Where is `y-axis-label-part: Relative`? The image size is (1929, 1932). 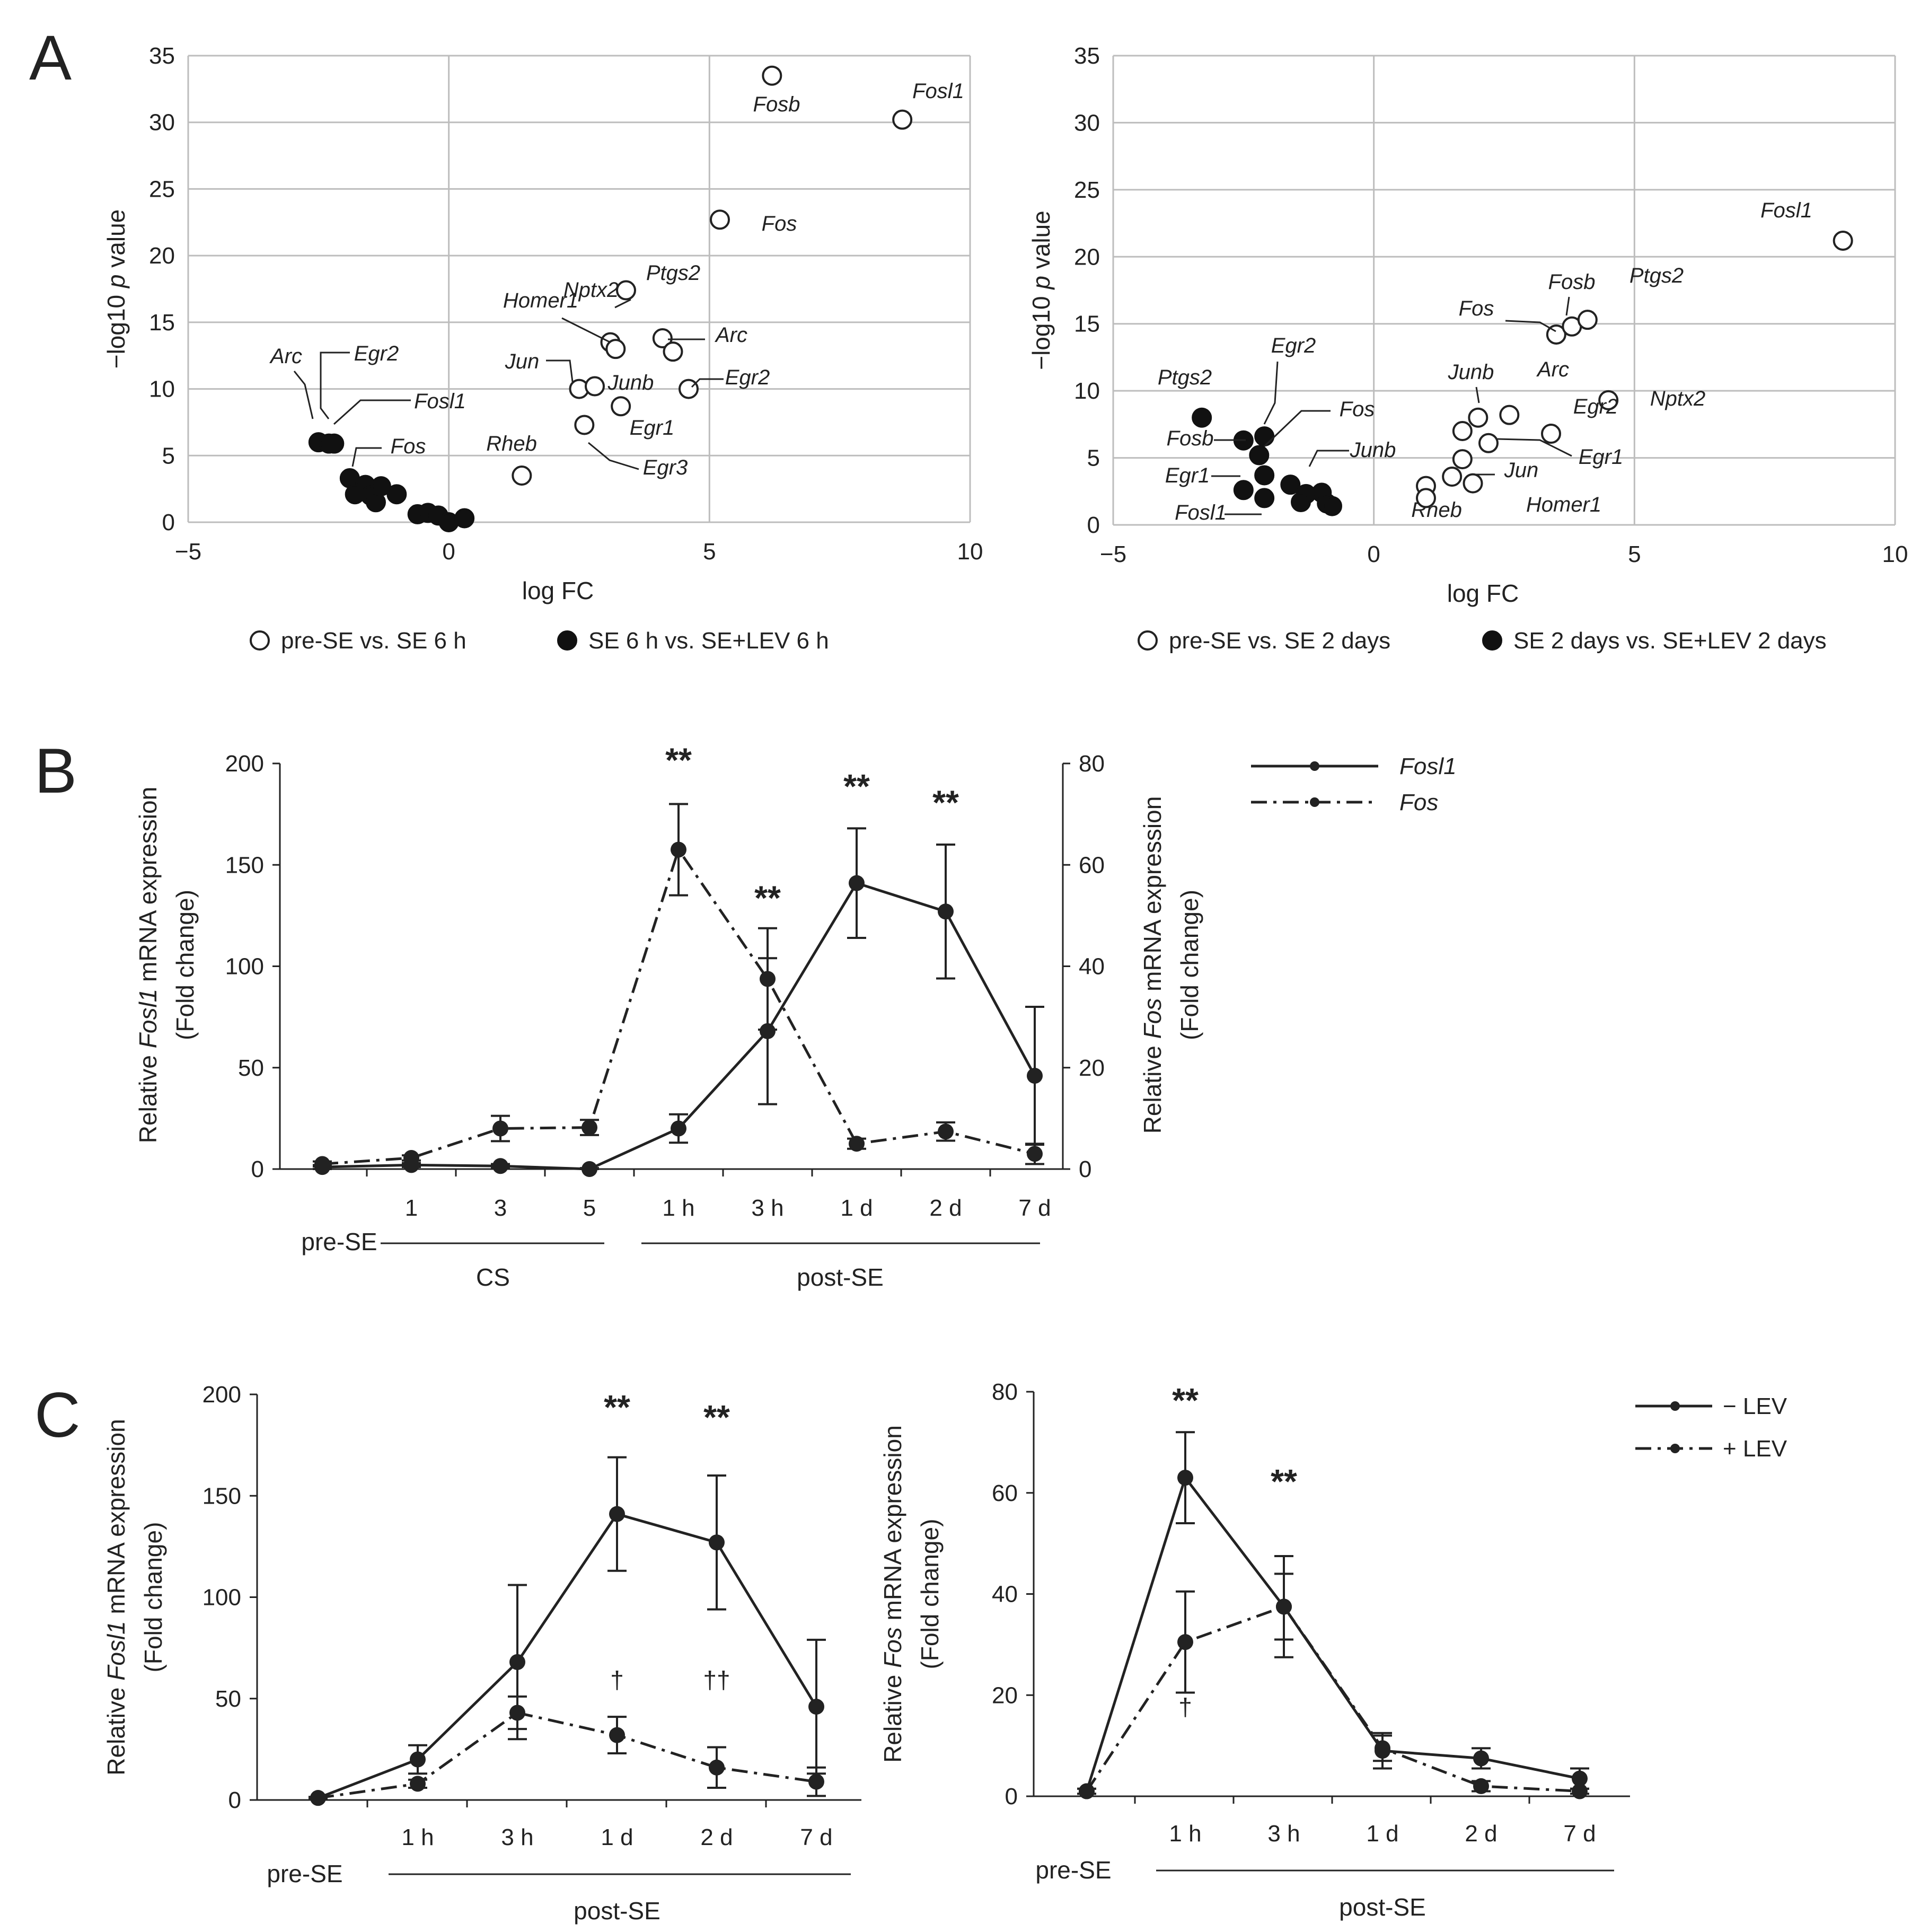
y-axis-label-part: Relative is located at coordinates (892, 1715).